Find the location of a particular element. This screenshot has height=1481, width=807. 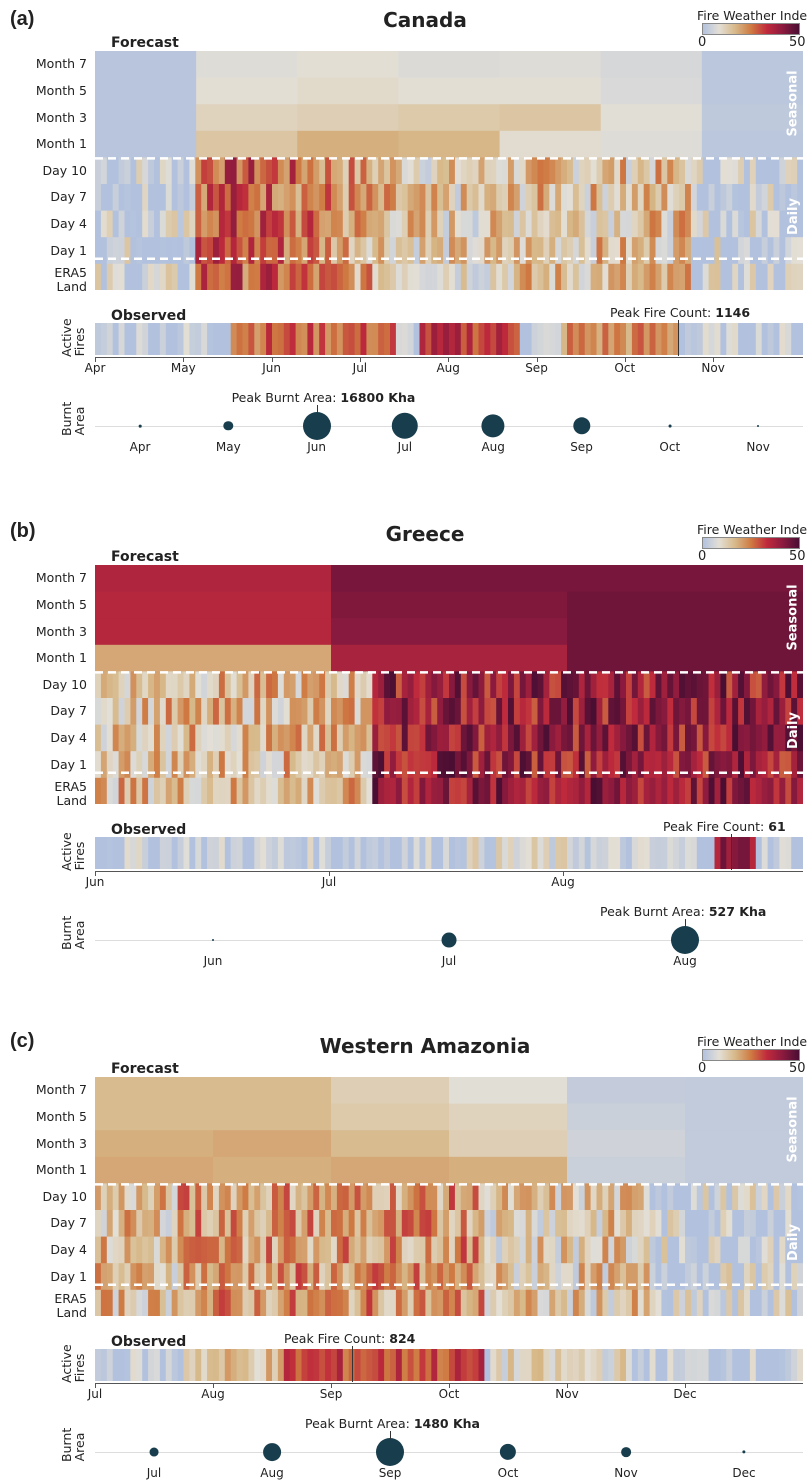

row-label: Month 1 is located at coordinates (61, 658).